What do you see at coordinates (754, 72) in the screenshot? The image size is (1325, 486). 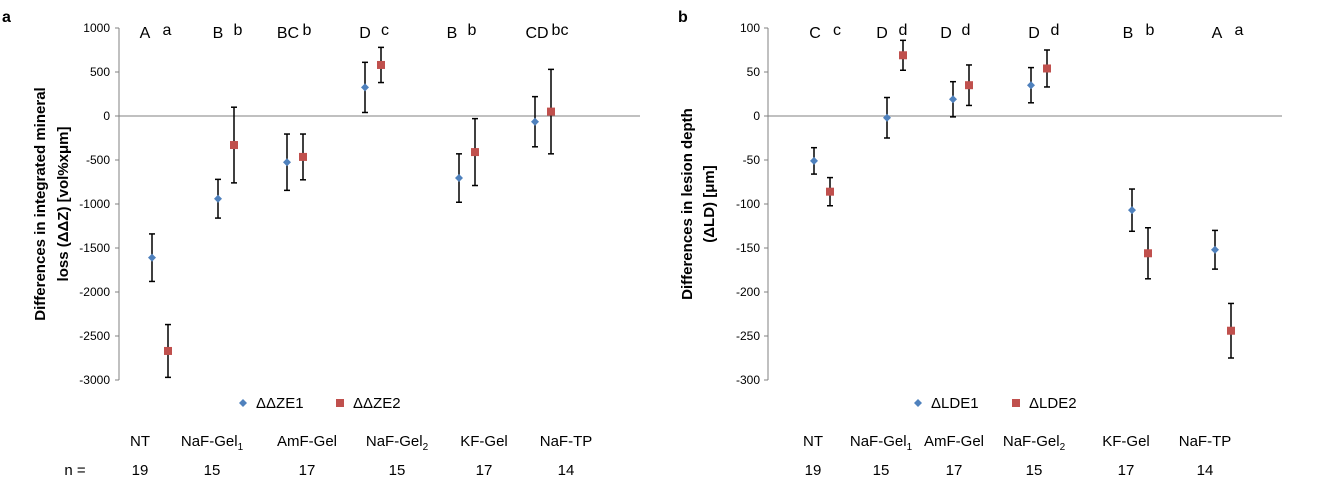 I see `y-tick-label: 50` at bounding box center [754, 72].